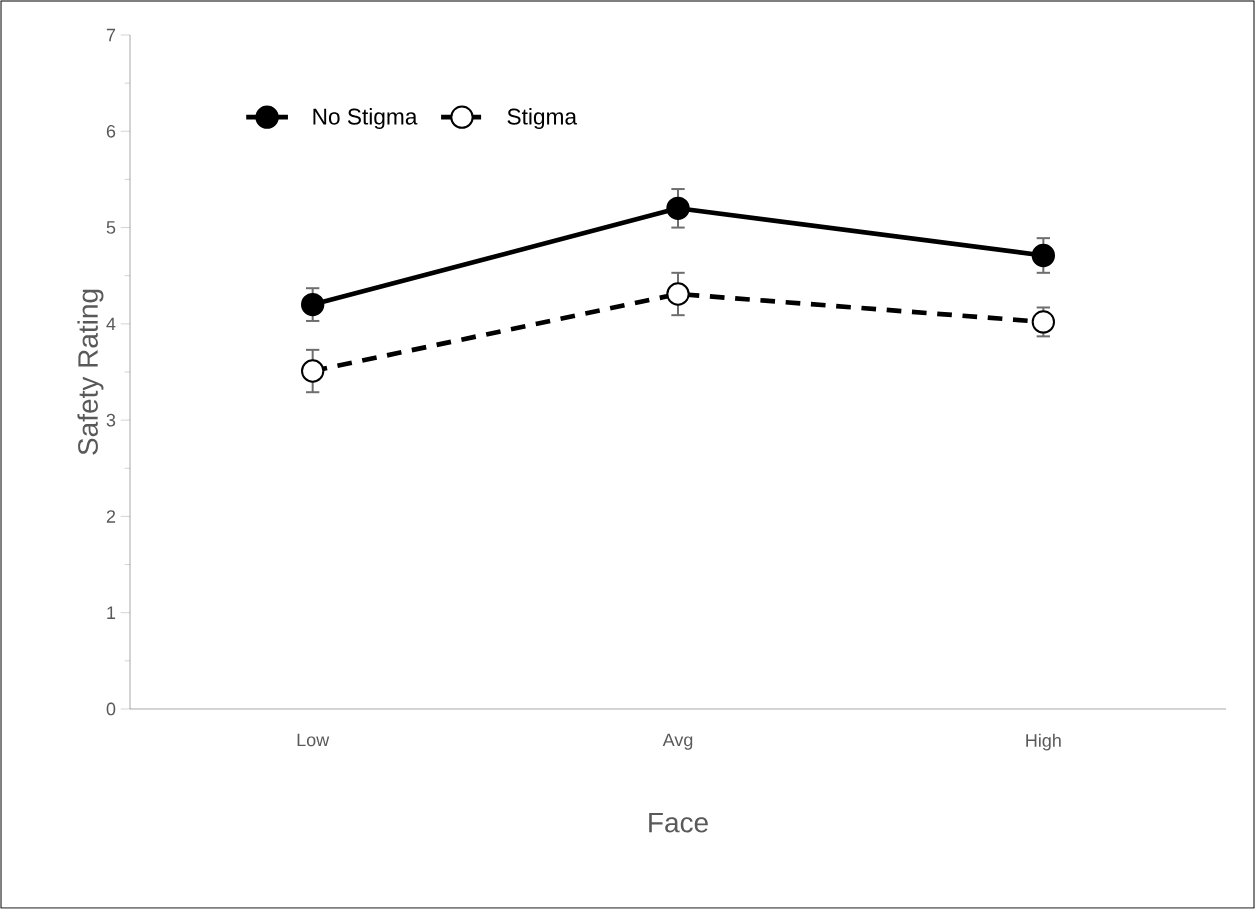 The width and height of the screenshot is (1255, 909). What do you see at coordinates (678, 822) in the screenshot?
I see `x-axis-title: Face` at bounding box center [678, 822].